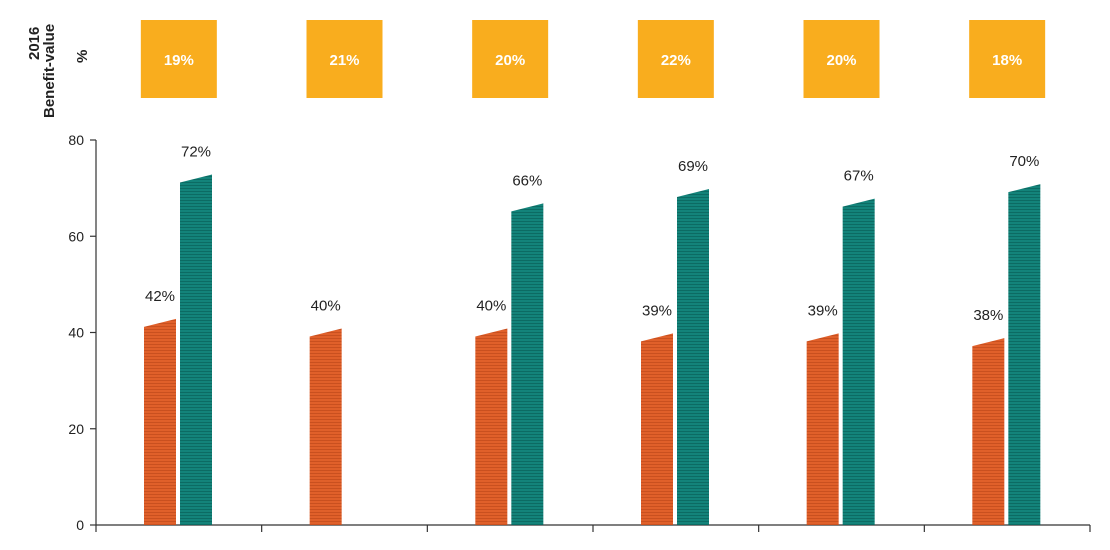 This screenshot has height=550, width=1110. Describe the element at coordinates (527, 180) in the screenshot. I see `data-label-series-2: 66%` at that location.